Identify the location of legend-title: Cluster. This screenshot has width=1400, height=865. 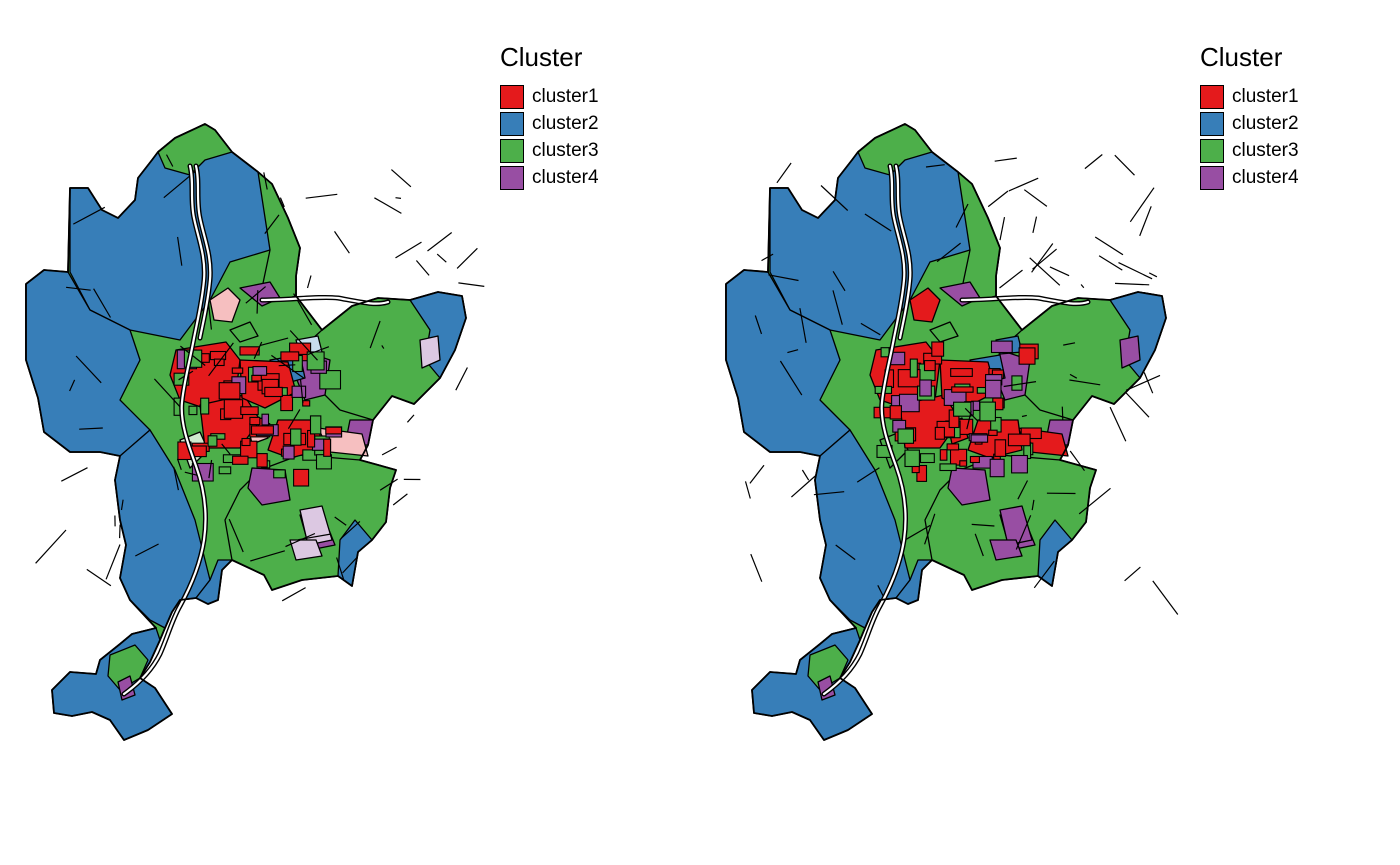
(541, 57).